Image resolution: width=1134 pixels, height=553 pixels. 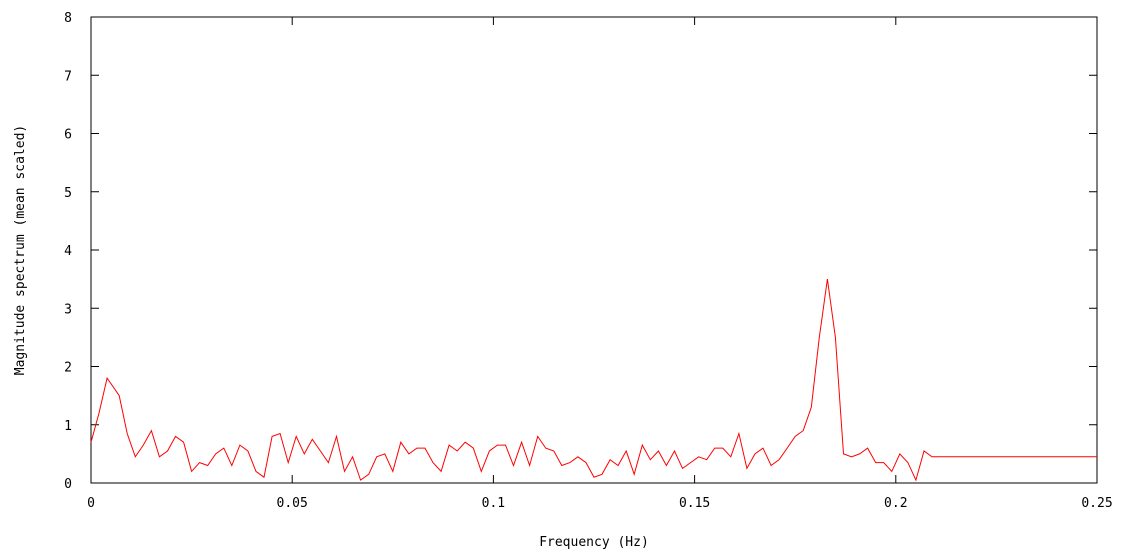 What do you see at coordinates (292, 503) in the screenshot?
I see `x-tick-label: 0.05` at bounding box center [292, 503].